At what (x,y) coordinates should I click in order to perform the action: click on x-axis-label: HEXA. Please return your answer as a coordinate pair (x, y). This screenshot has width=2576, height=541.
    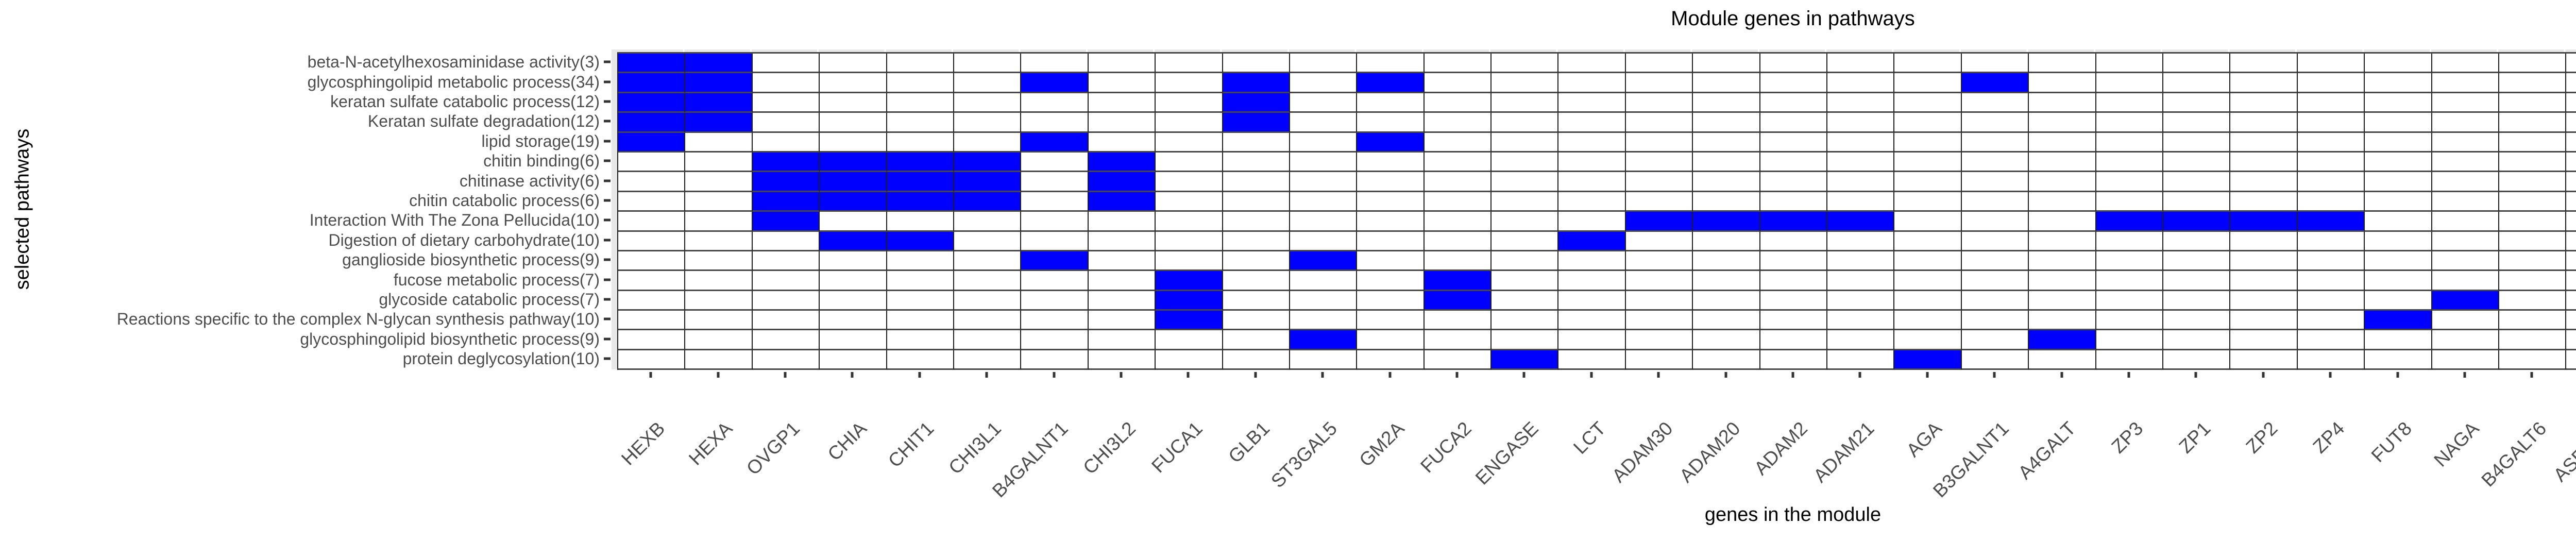
    Looking at the image, I should click on (710, 443).